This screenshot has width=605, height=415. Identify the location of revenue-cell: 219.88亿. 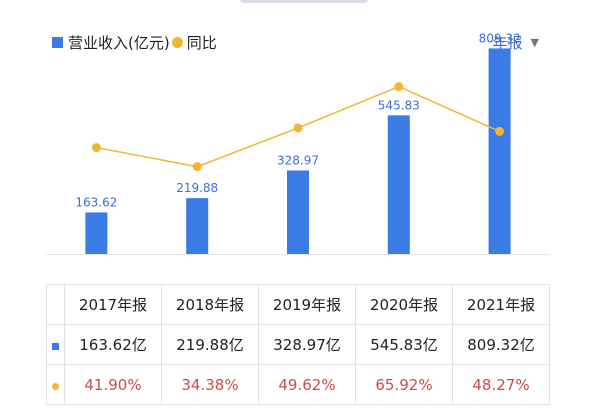
(210, 344).